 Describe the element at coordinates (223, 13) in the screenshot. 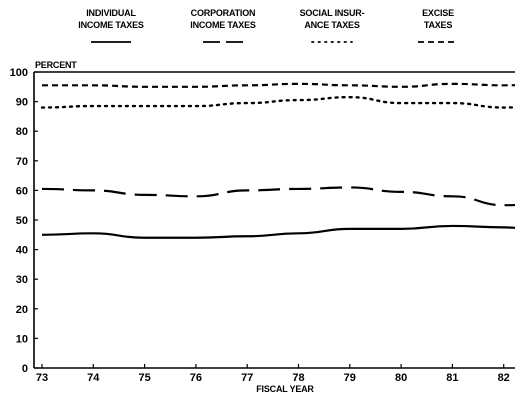

I see `legend-label: CORPORATION` at that location.